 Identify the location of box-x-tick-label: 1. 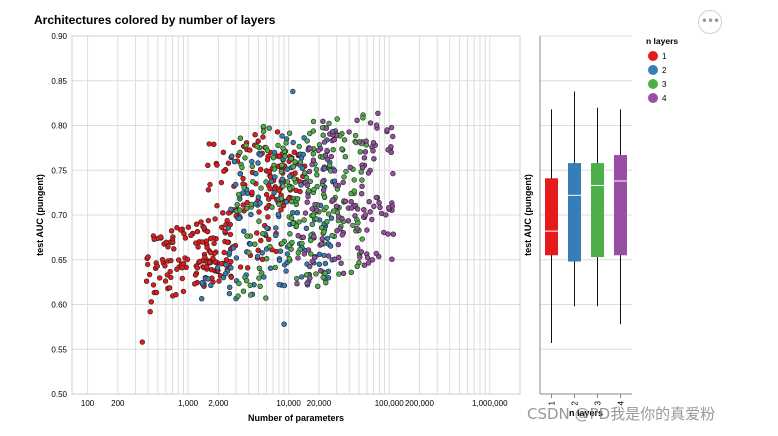
(552, 402).